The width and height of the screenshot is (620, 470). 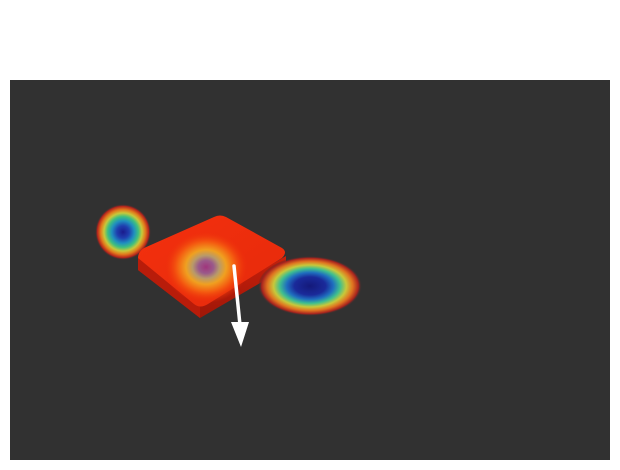 I want to click on small-heat-blob, so click(x=123, y=232).